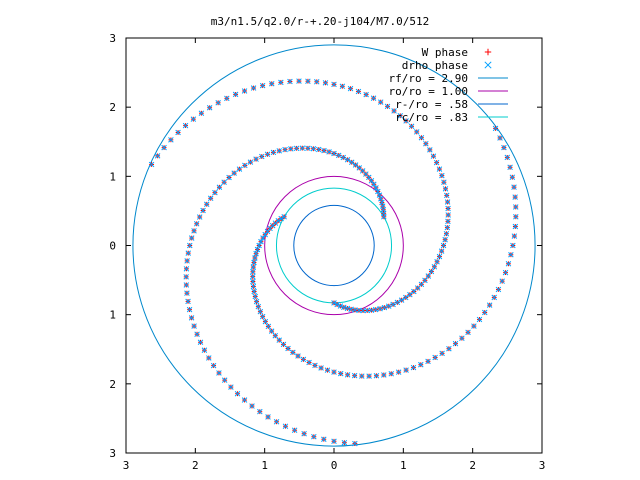 This screenshot has height=480, width=640. I want to click on legend-label-6: rc/ro = .83, so click(431, 117).